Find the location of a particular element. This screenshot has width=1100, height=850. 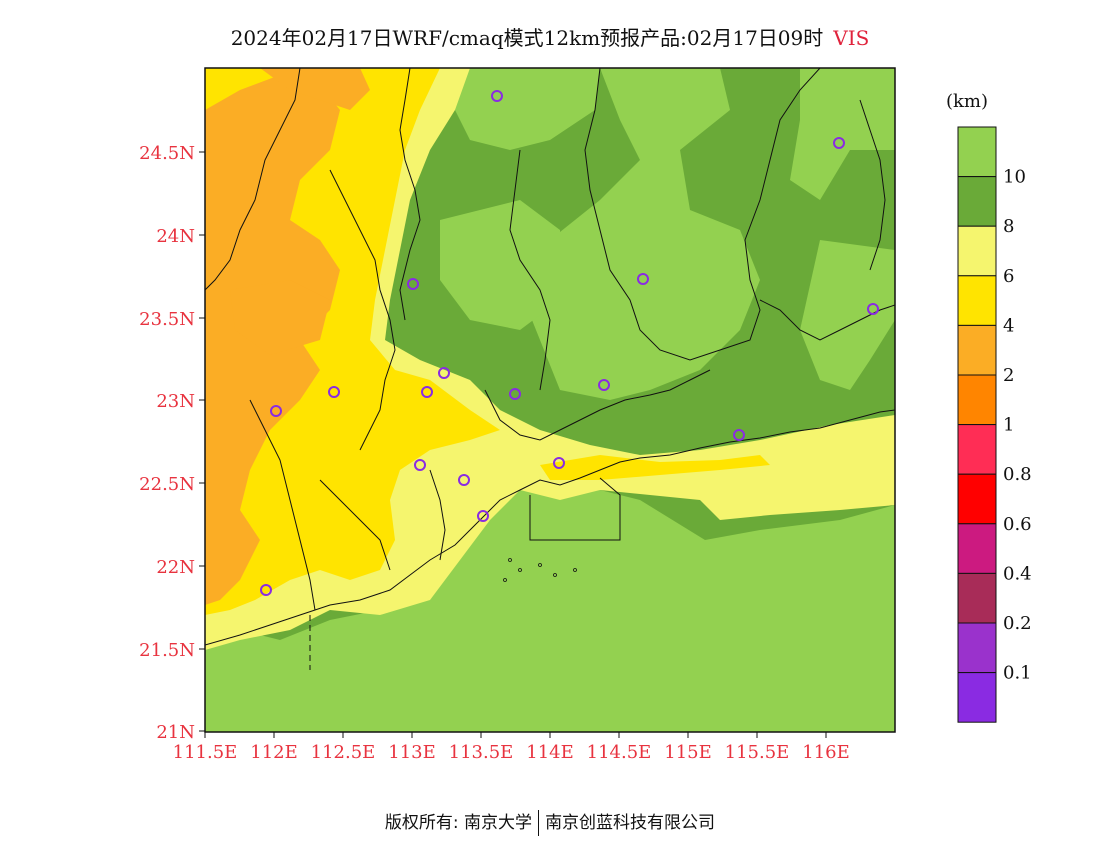

lat-label: 21.5N is located at coordinates (167, 650).